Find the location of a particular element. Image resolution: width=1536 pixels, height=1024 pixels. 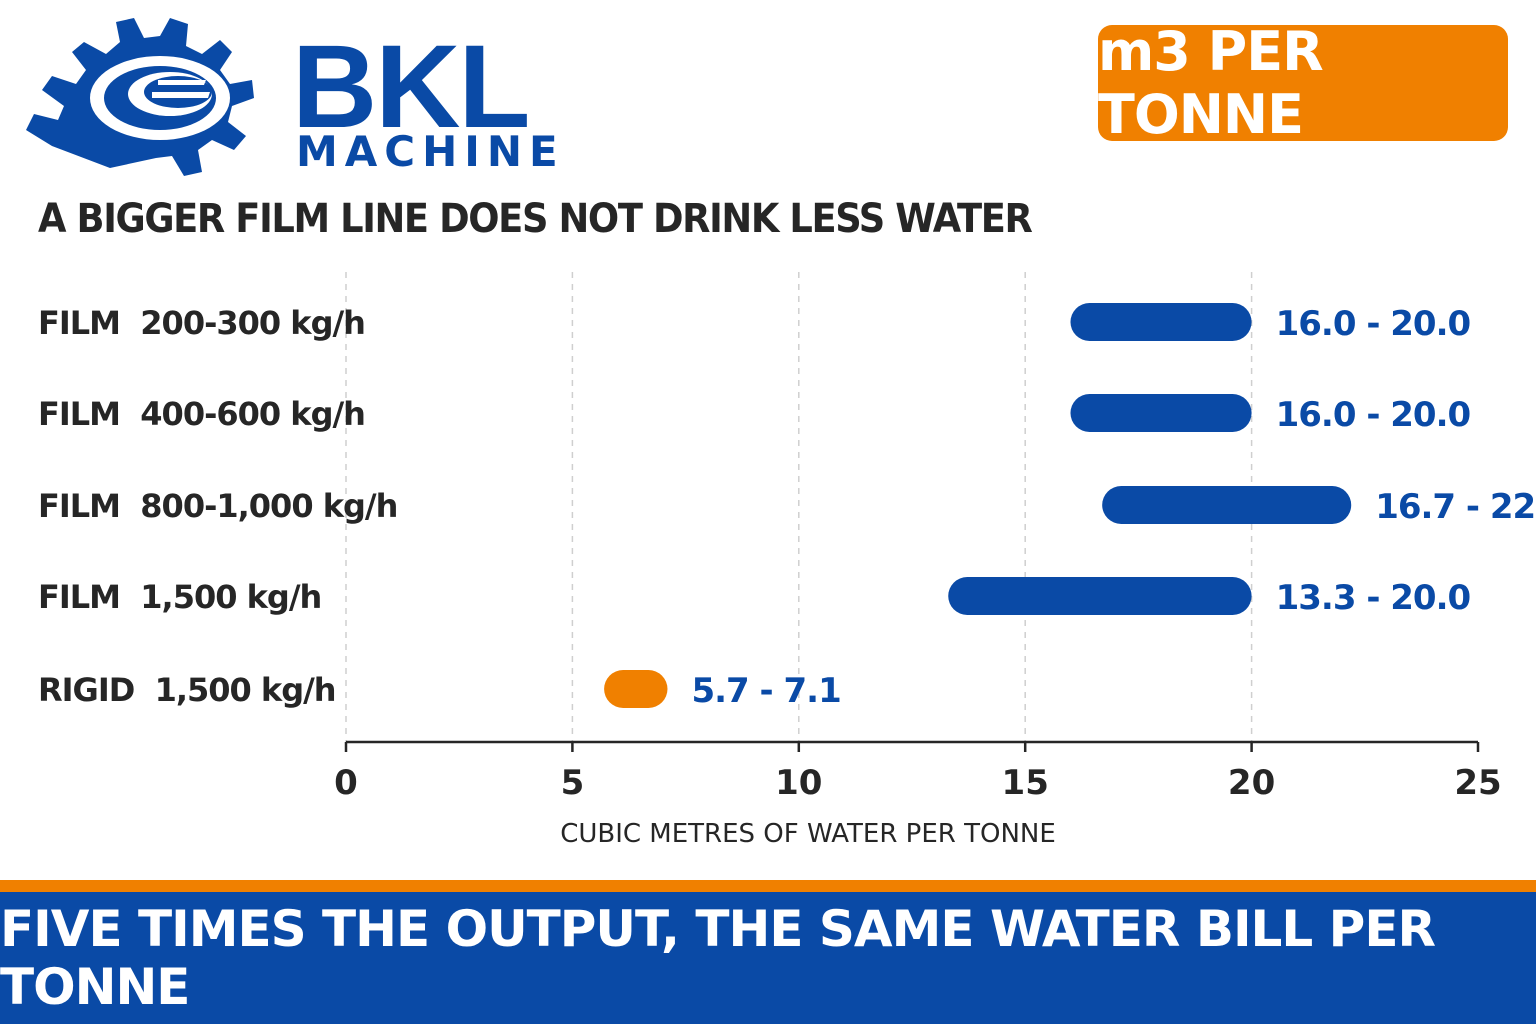

x-tick-label: 25 is located at coordinates (1477, 783).